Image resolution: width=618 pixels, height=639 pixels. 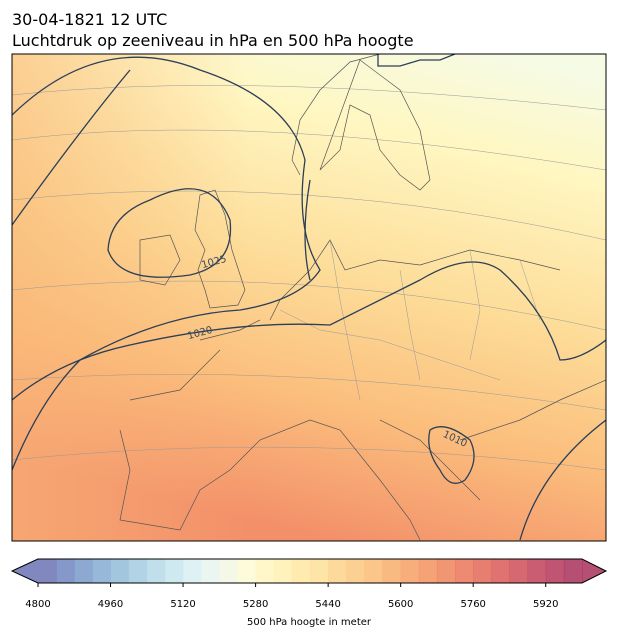 I want to click on title: 30-04-1821 12 UTC, so click(x=89, y=19).